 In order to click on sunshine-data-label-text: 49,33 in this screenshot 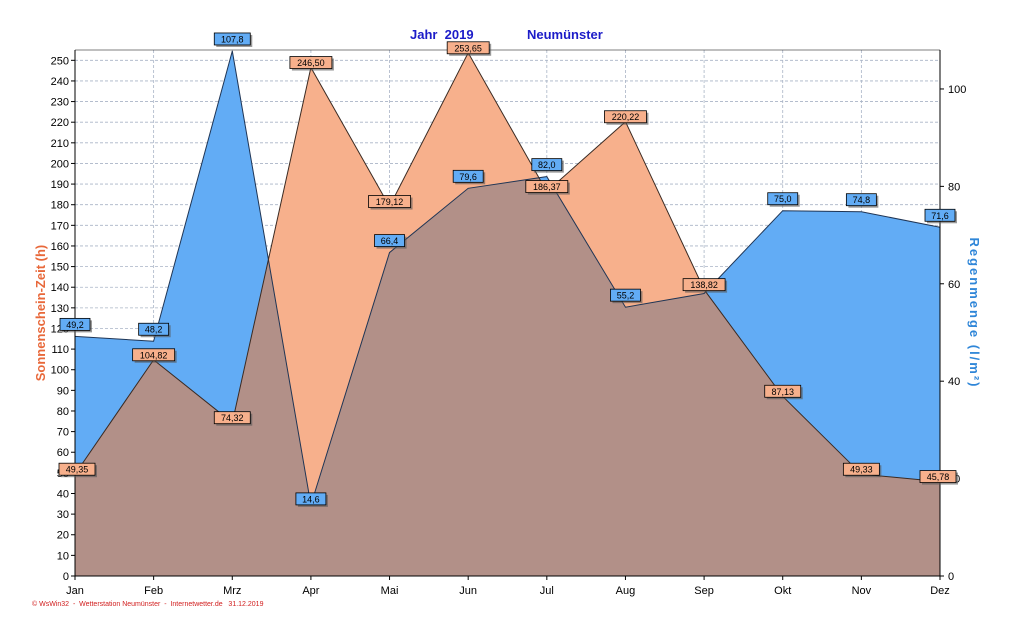, I will do `click(861, 470)`.